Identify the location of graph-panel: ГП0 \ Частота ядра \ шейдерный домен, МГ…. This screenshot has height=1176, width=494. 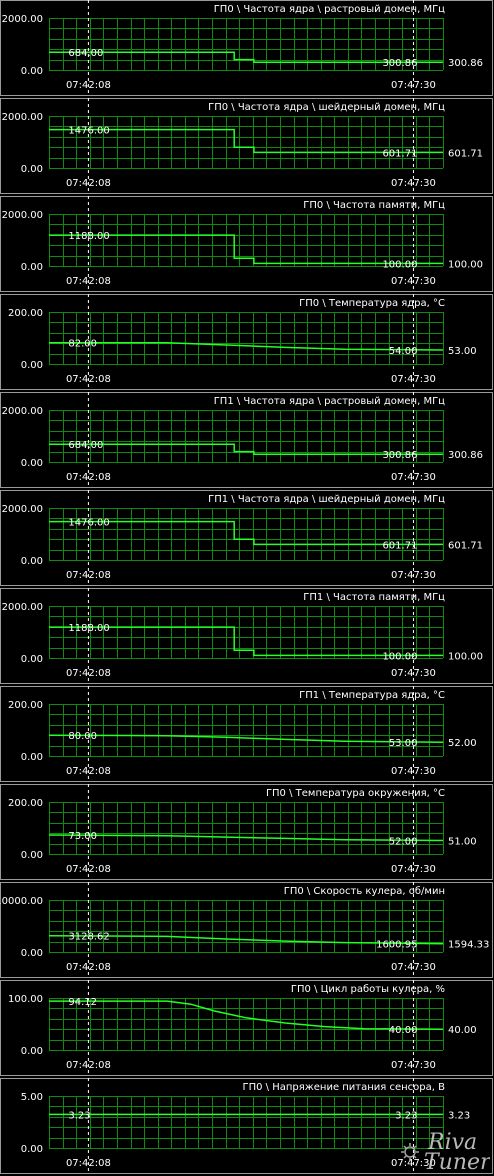
(247, 147).